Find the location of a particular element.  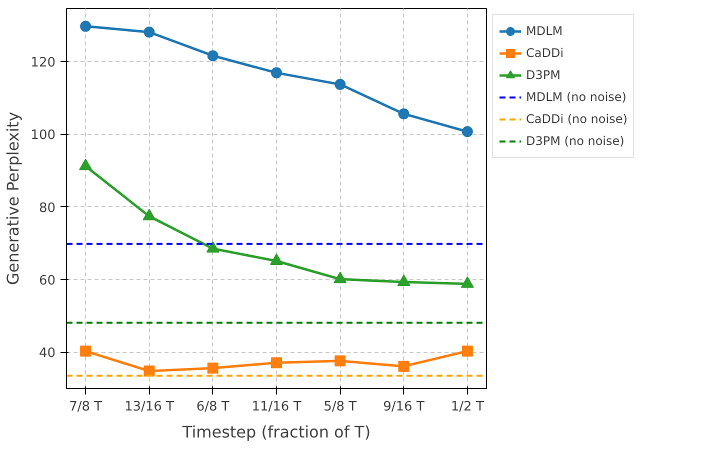

x-tick-label: 11/16 T is located at coordinates (277, 407).